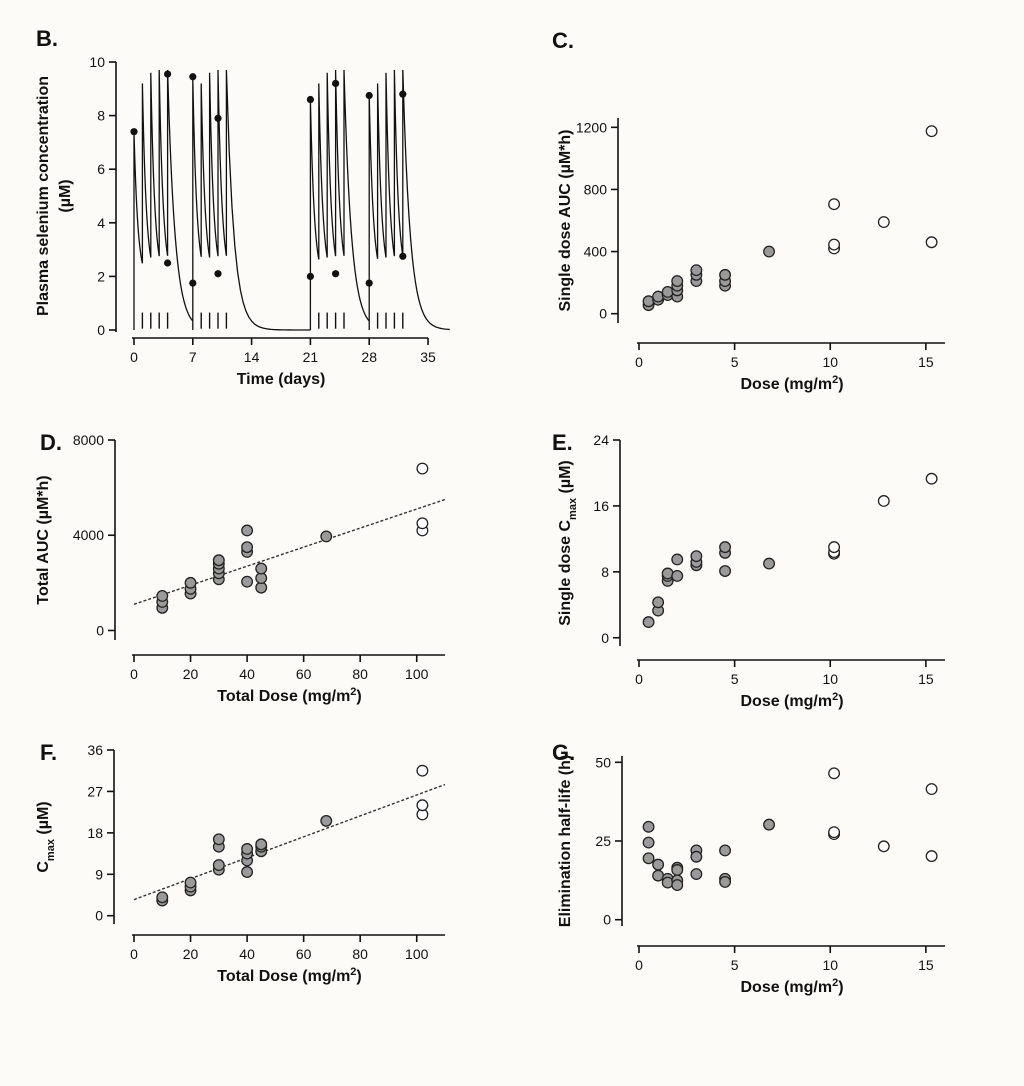 This screenshot has height=1086, width=1024. I want to click on y-tick-label: 16, so click(601, 506).